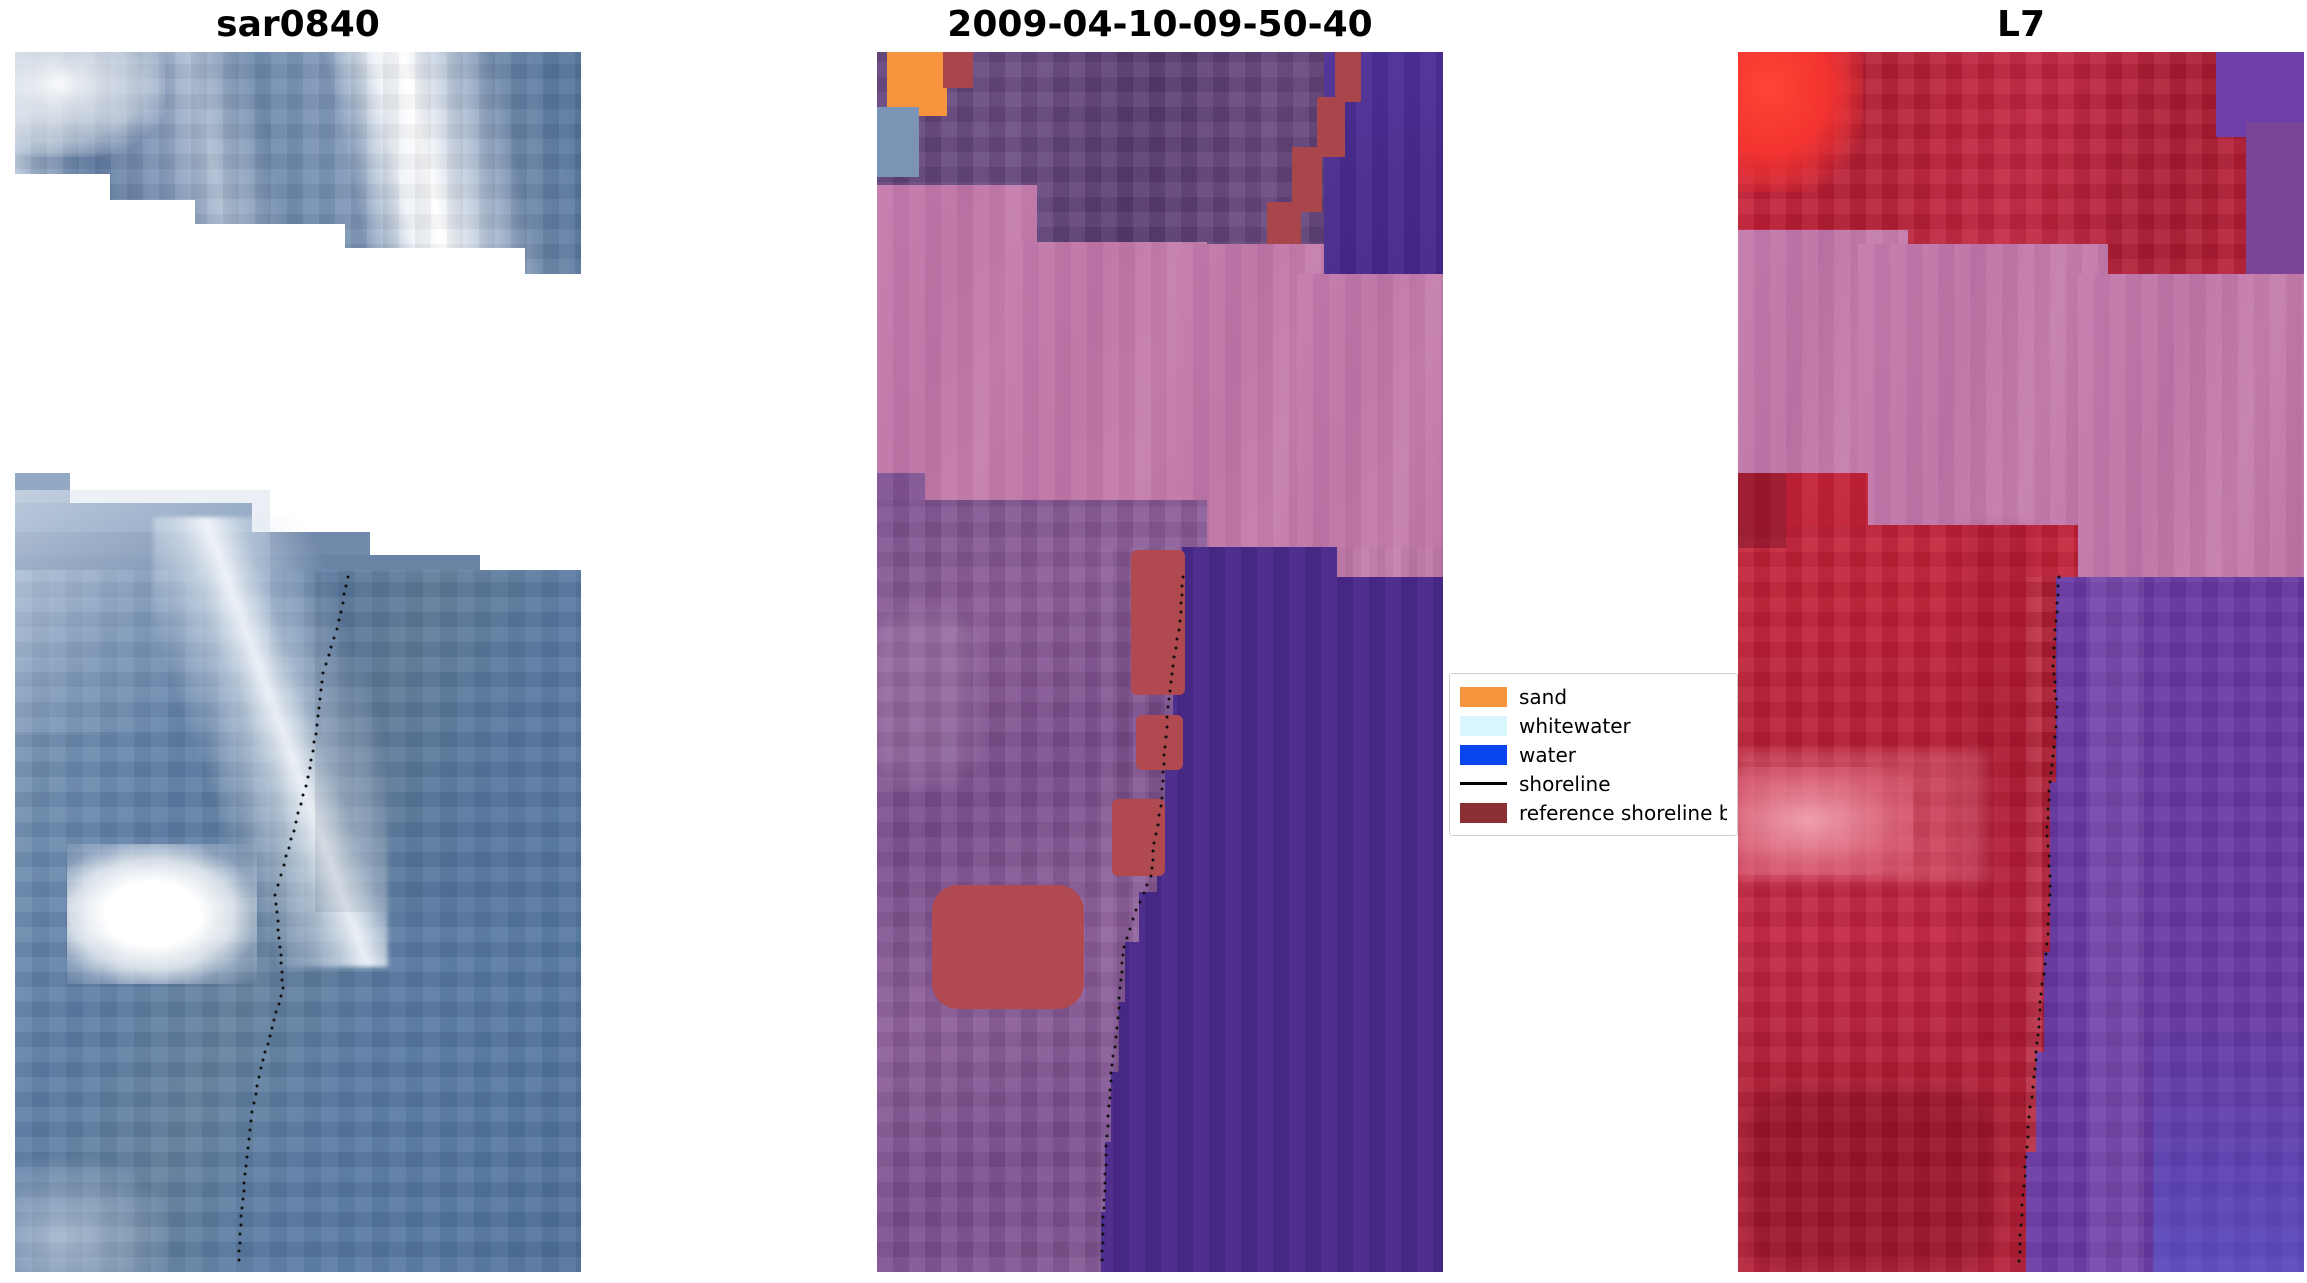  I want to click on l7-lower-purple, so click(2165, 1212).